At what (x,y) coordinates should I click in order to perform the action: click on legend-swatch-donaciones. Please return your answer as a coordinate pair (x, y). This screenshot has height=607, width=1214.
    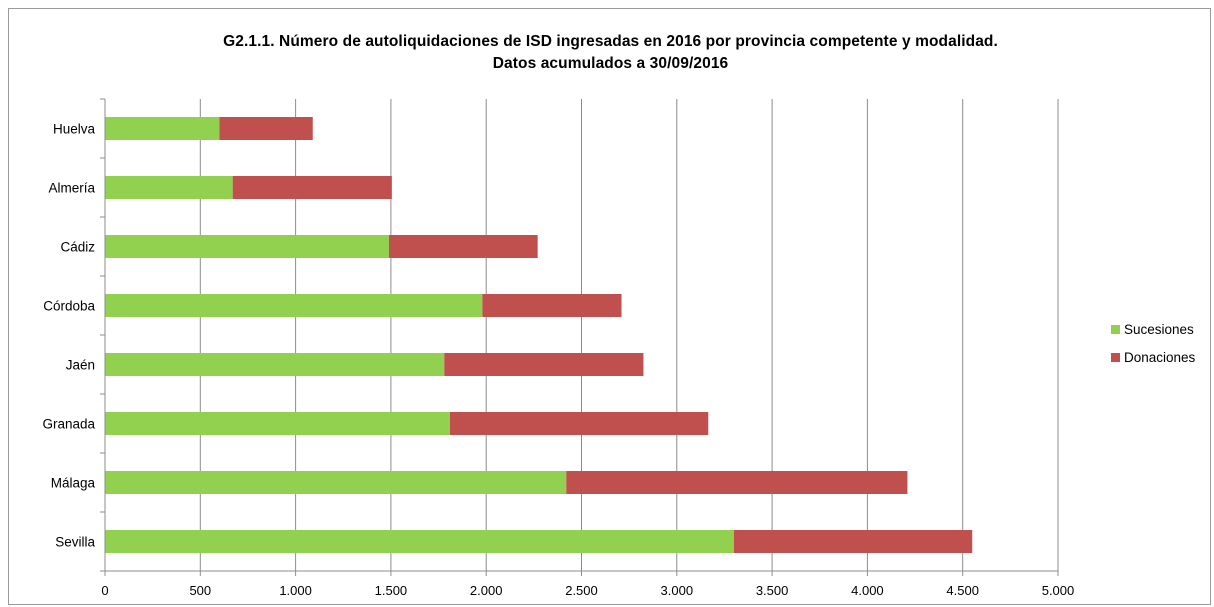
    Looking at the image, I should click on (1115, 357).